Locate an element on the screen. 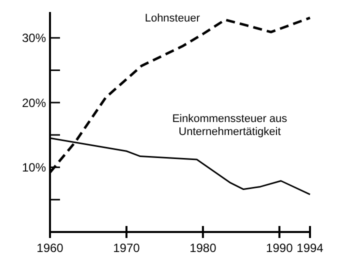 The image size is (340, 266). x-tick-label: 1970 is located at coordinates (126, 248).